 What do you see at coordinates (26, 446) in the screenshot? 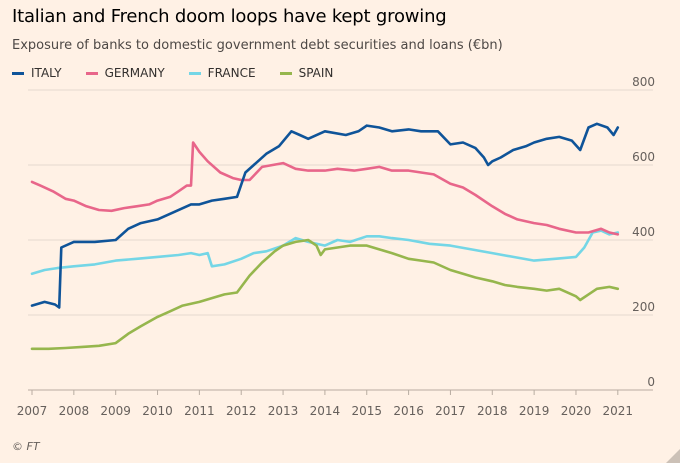
I see `source-credit: © FT` at bounding box center [26, 446].